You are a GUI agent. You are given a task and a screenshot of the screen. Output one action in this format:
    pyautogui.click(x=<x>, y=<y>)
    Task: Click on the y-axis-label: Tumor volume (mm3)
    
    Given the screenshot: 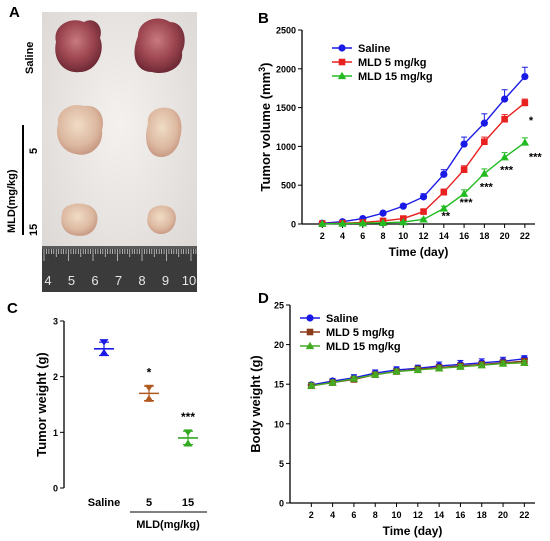 What is the action you would take?
    pyautogui.click(x=265, y=126)
    